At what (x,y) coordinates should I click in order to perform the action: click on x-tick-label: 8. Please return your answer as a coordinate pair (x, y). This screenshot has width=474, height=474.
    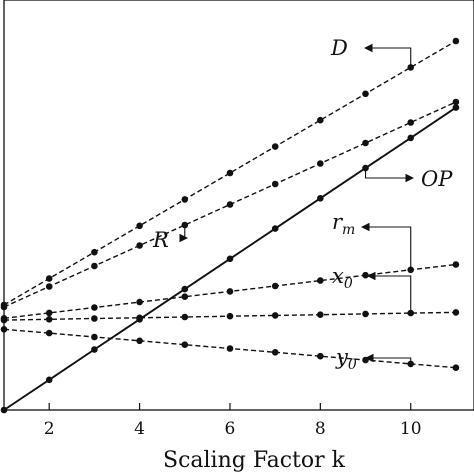
    Looking at the image, I should click on (320, 429).